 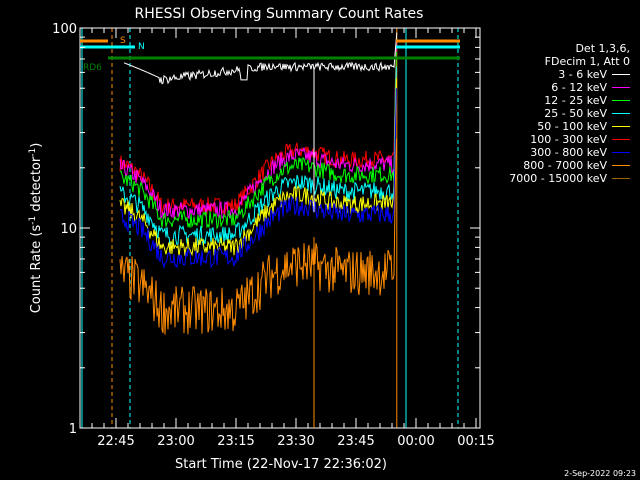 What do you see at coordinates (579, 87) in the screenshot?
I see `legend-label: 6 - 12 keV` at bounding box center [579, 87].